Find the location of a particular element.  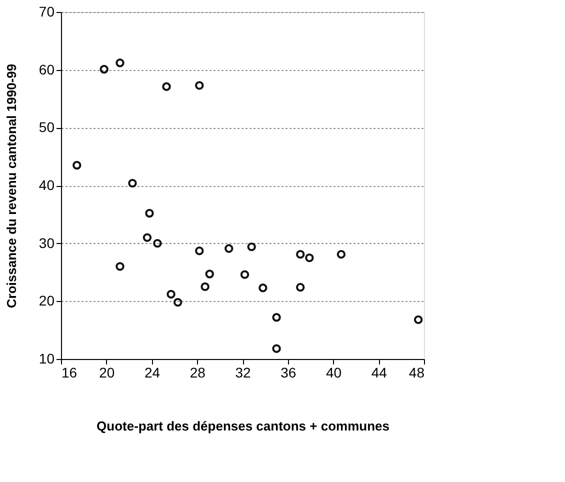

y-tick-label: 60 is located at coordinates (46, 69).